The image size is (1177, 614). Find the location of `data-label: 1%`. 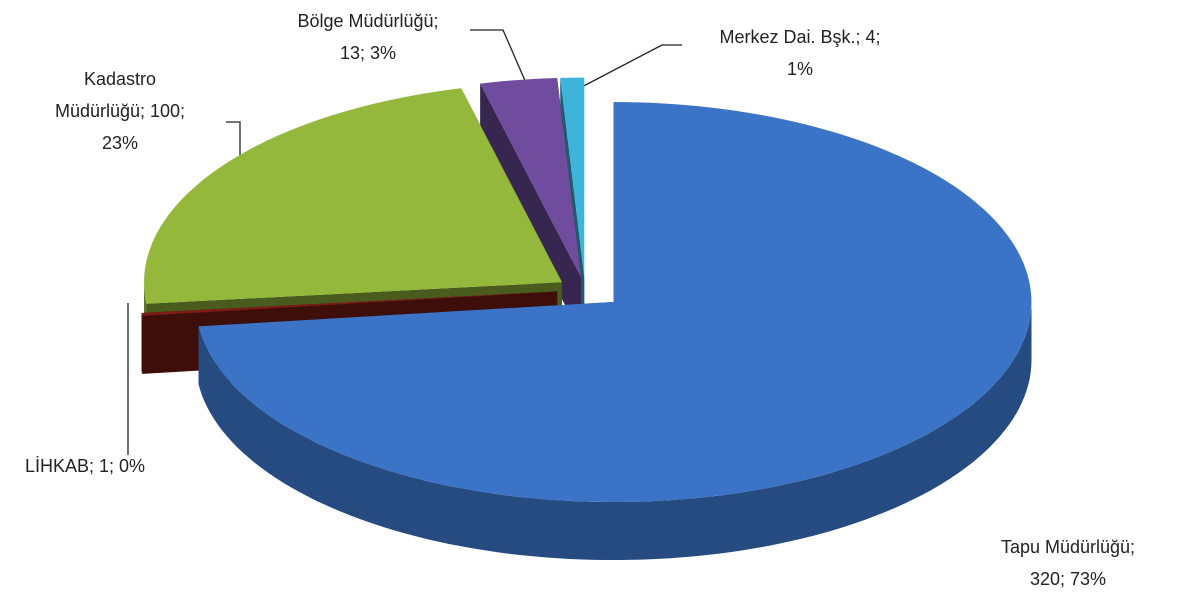

data-label: 1% is located at coordinates (800, 69).